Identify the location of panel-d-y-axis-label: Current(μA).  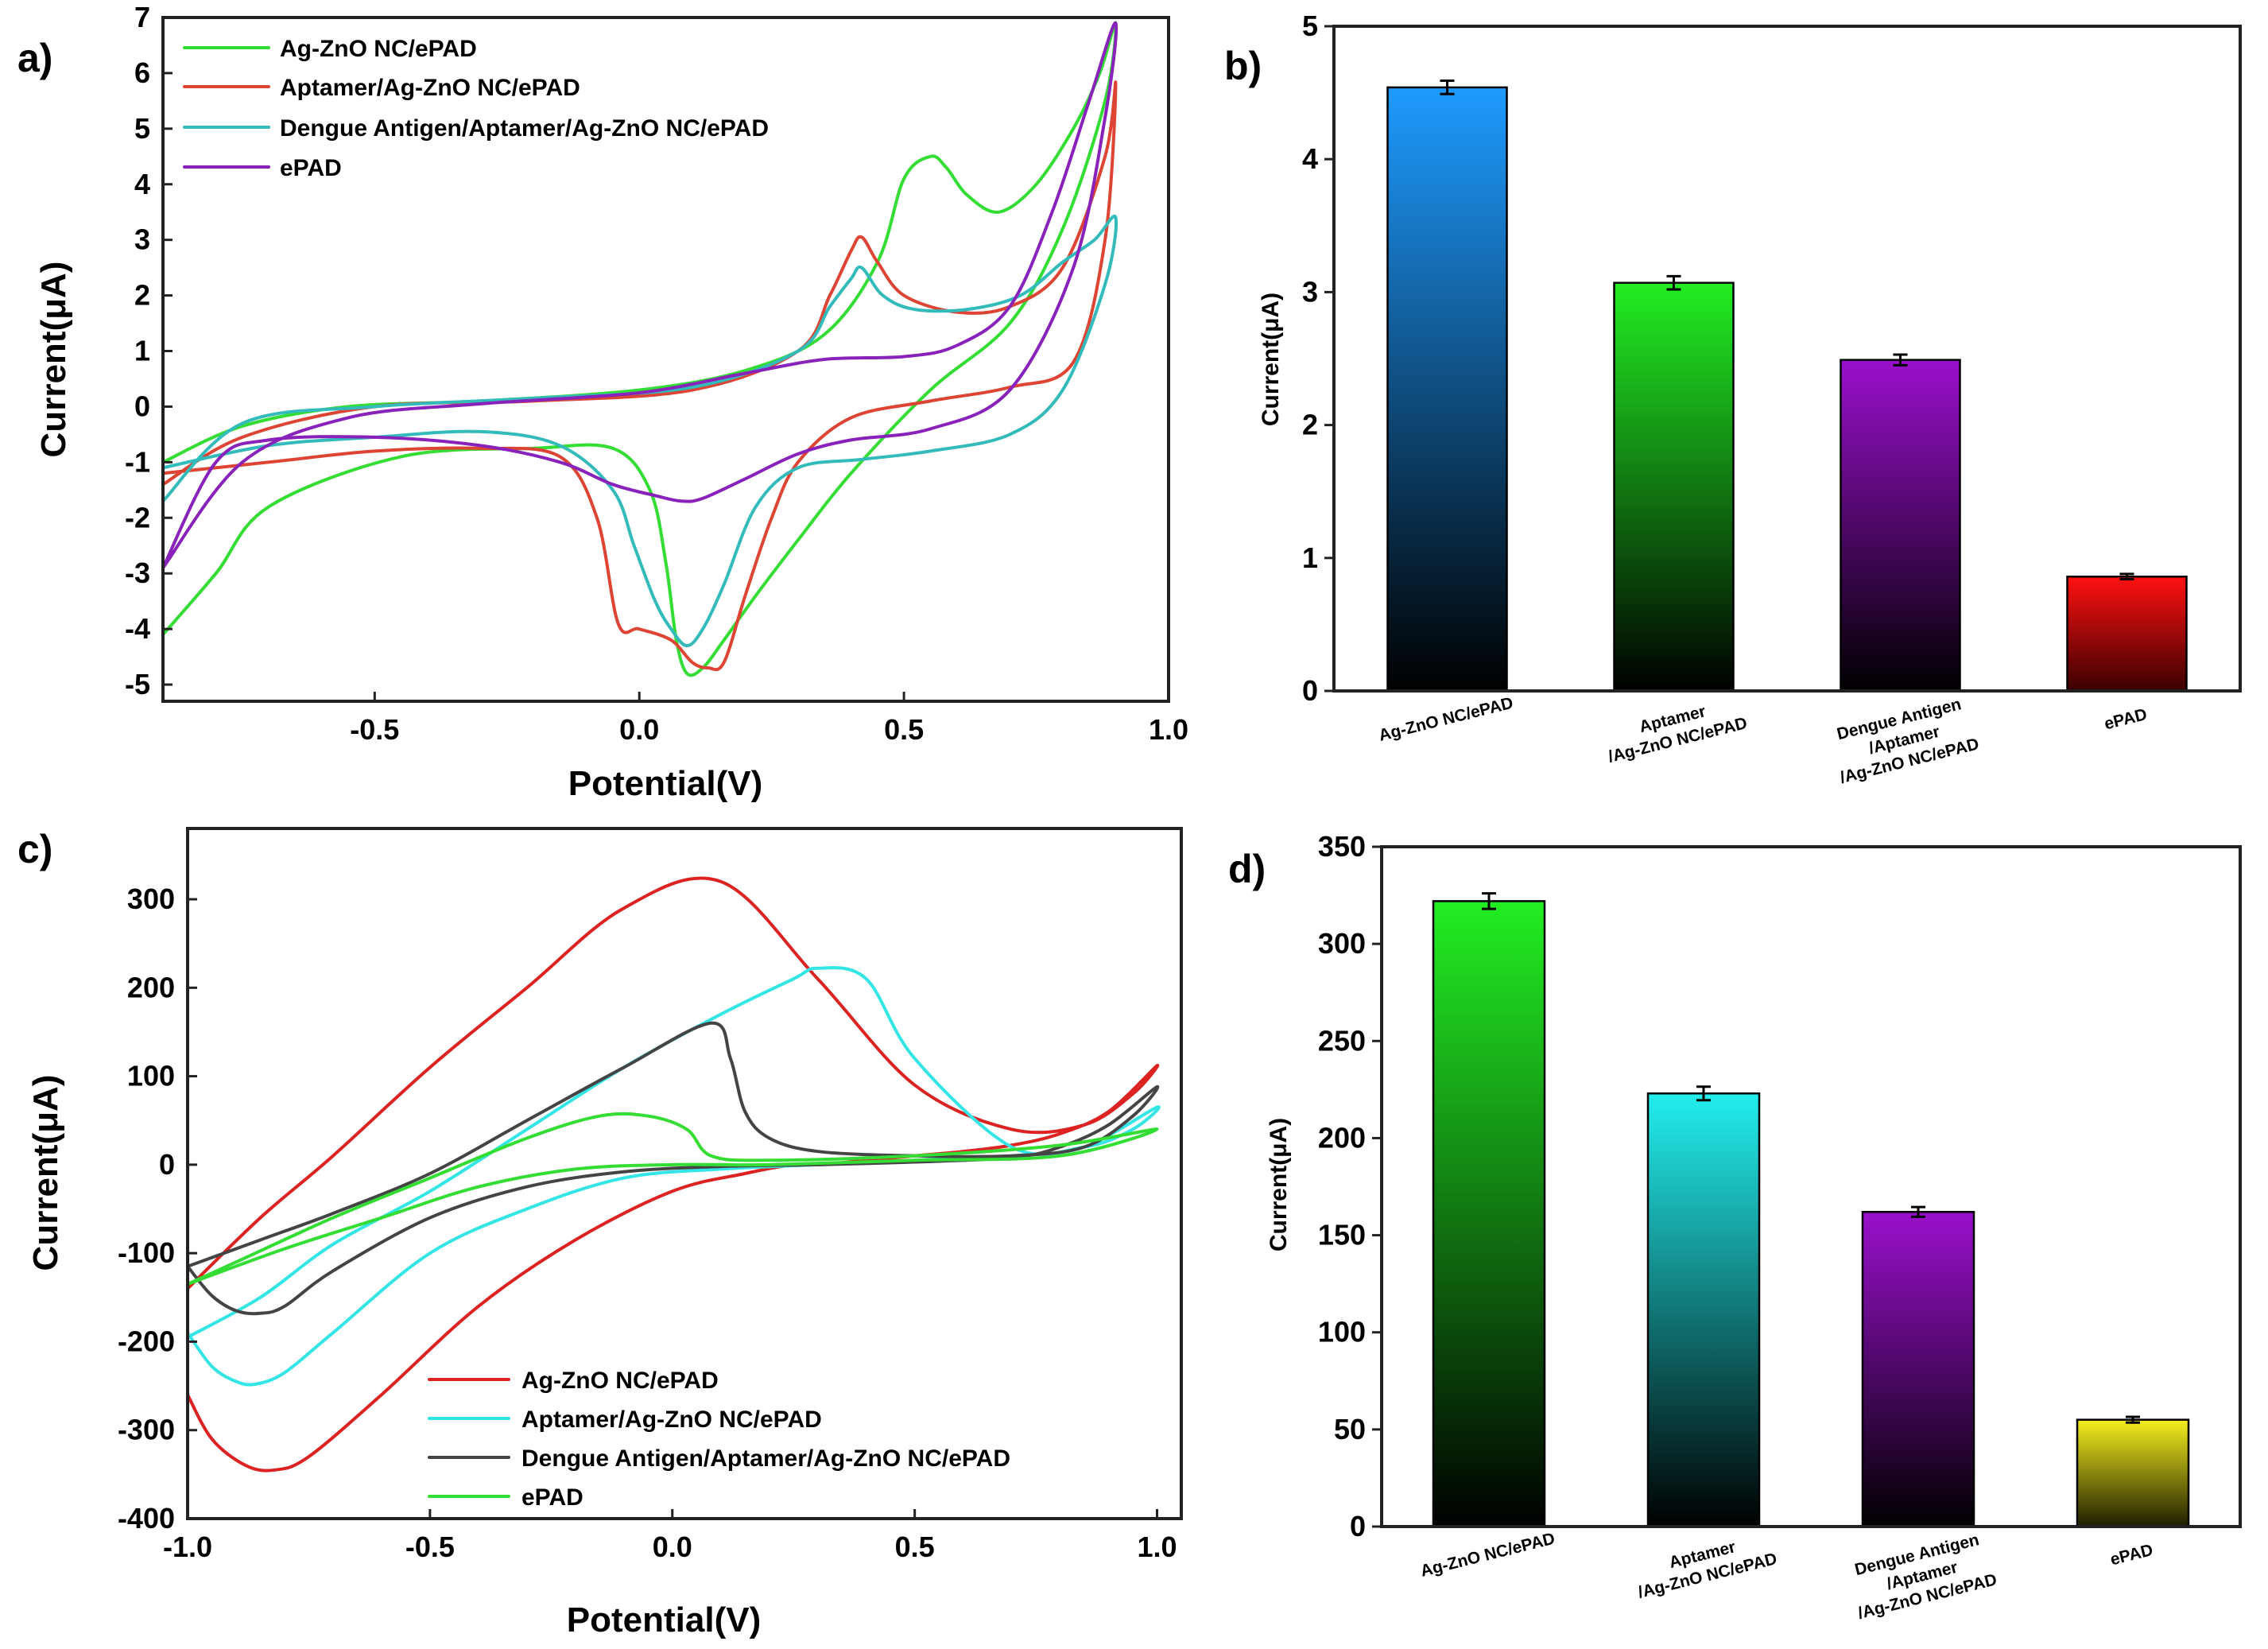
(1279, 1184).